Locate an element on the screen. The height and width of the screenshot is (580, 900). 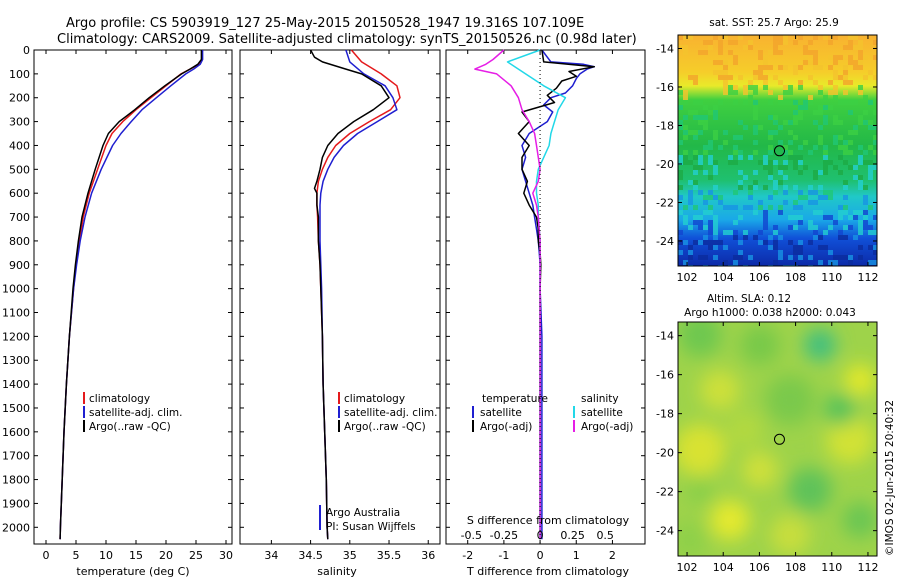
sla-blob is located at coordinates (840, 410).